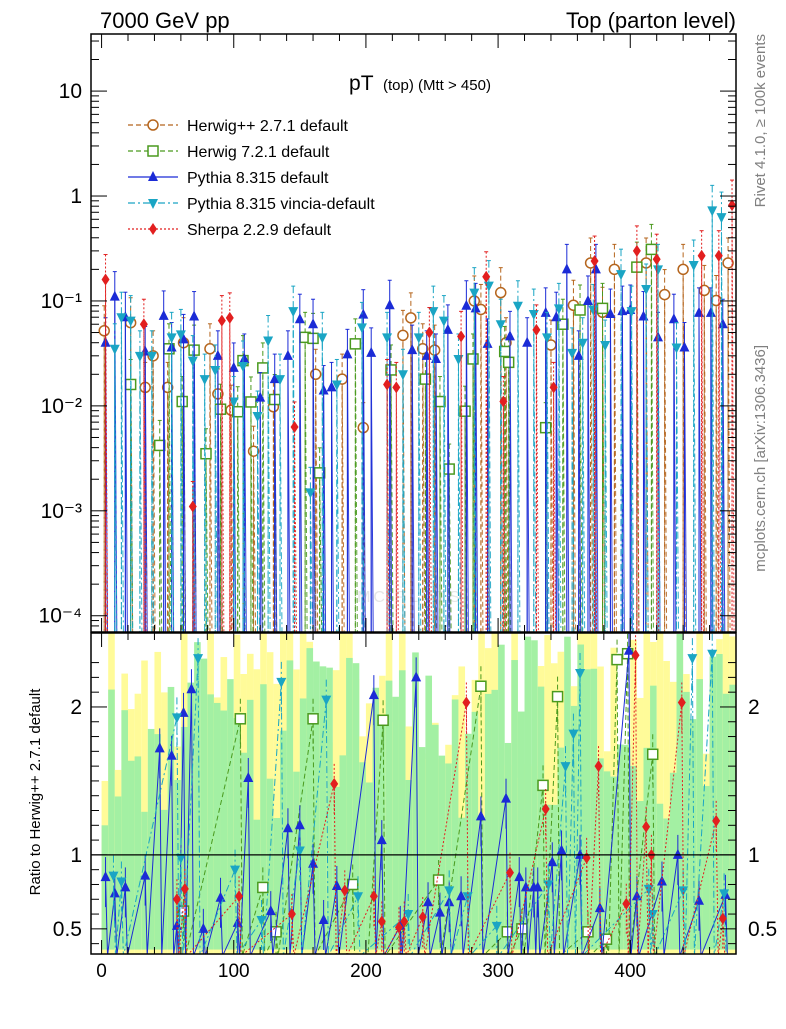 This screenshot has height=1029, width=786. Describe the element at coordinates (228, 178) in the screenshot. I see `legend-entry: Pythia 8.315 default` at that location.